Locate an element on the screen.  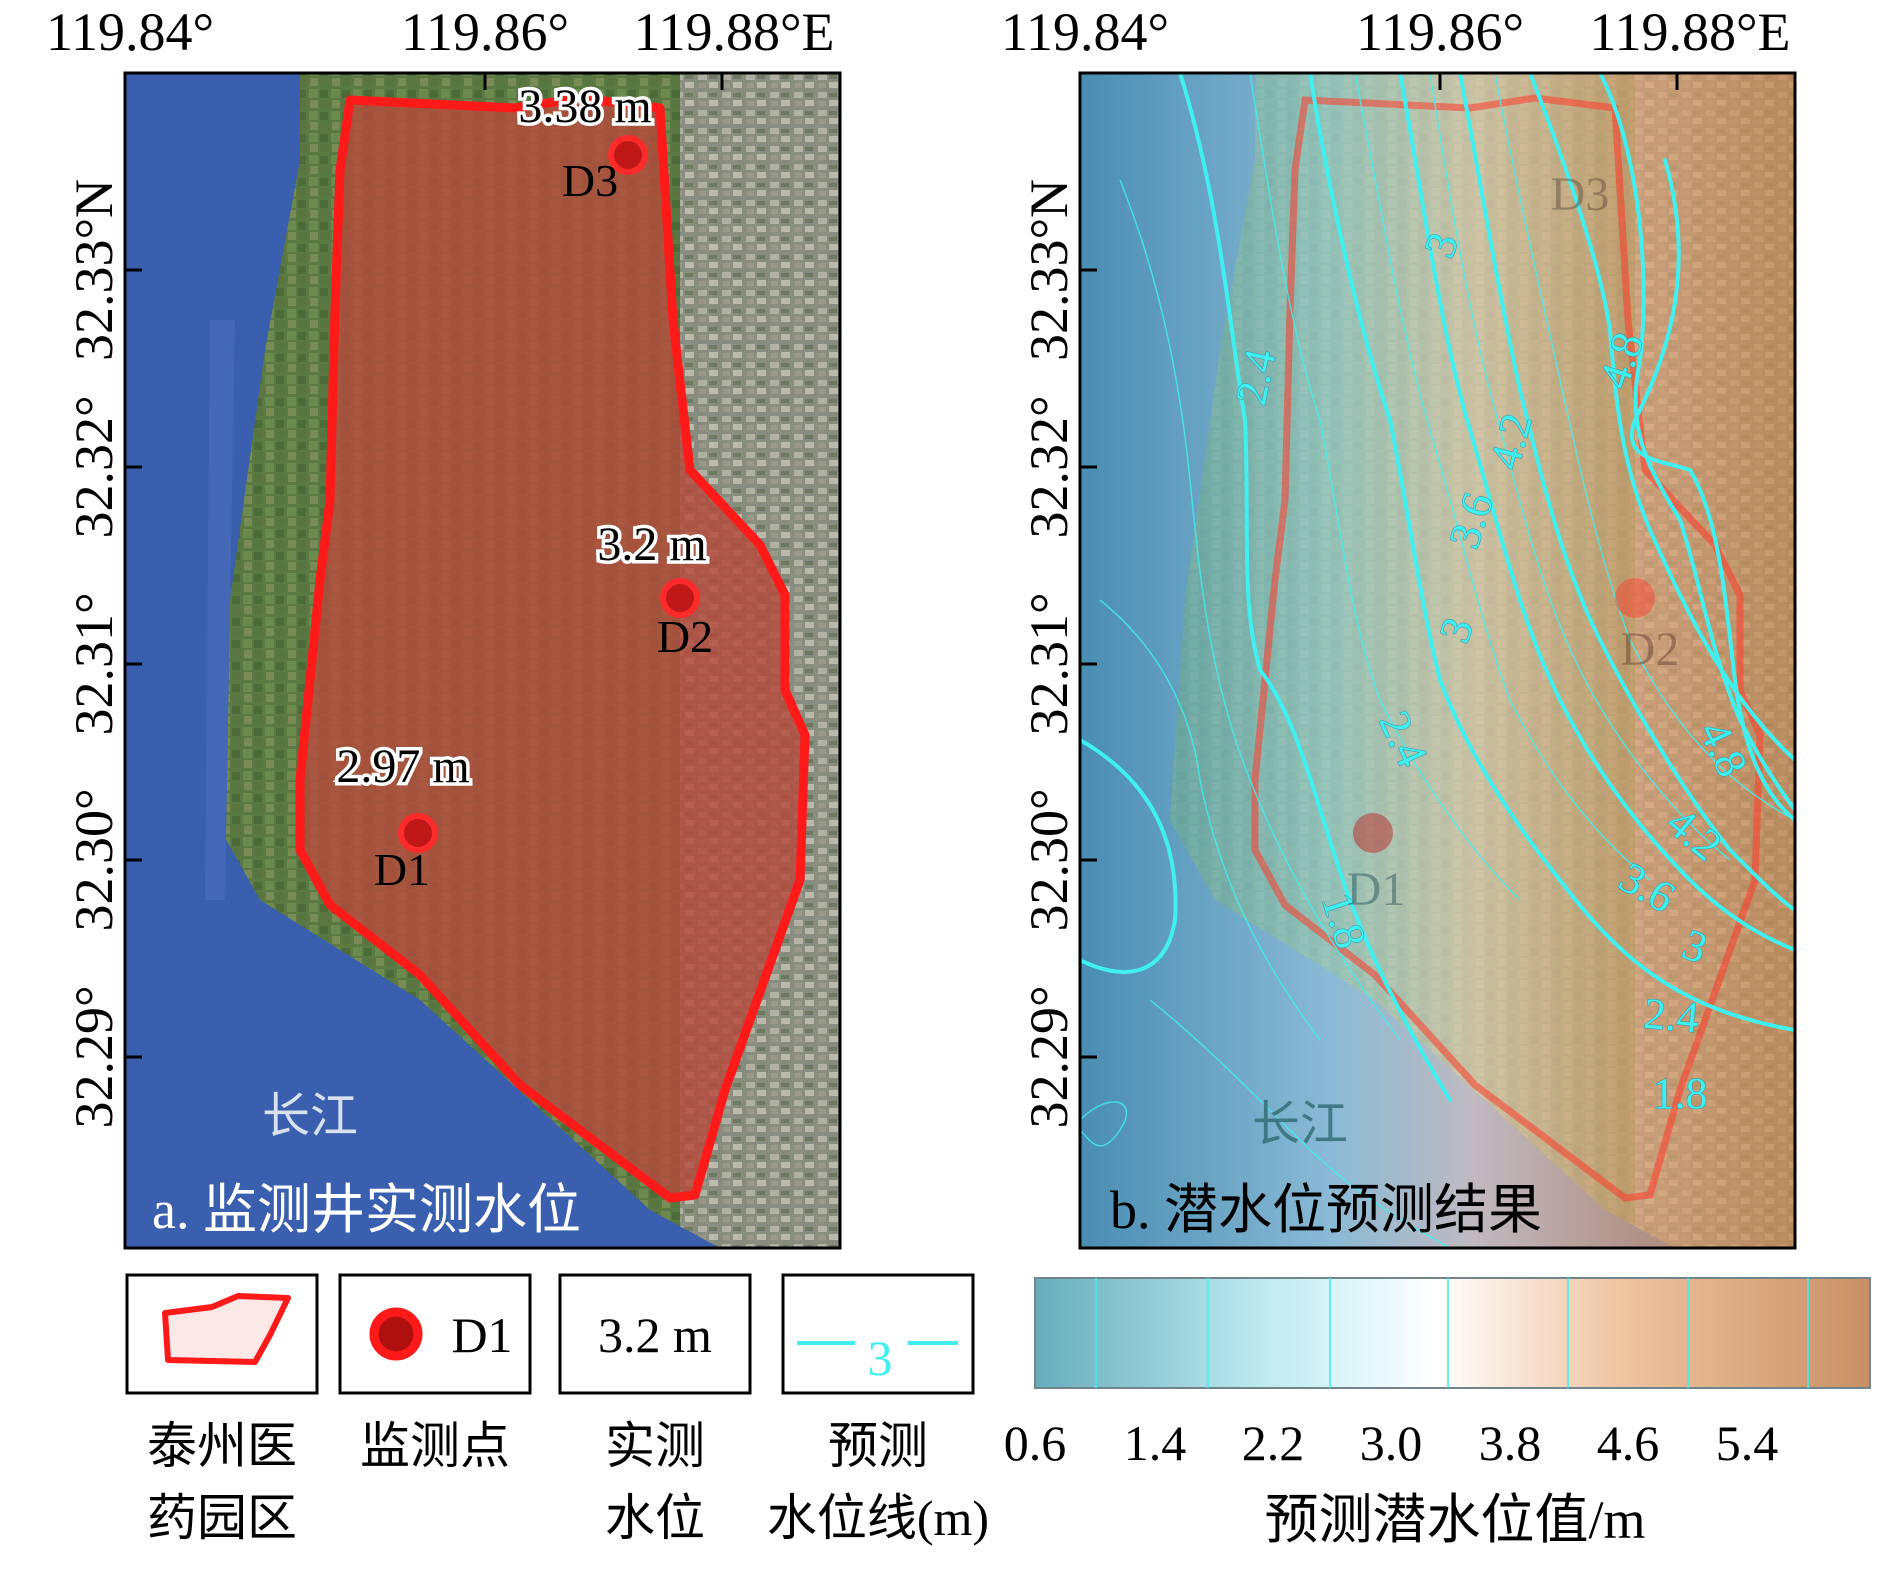
legend-label: 预测 is located at coordinates (878, 1446).